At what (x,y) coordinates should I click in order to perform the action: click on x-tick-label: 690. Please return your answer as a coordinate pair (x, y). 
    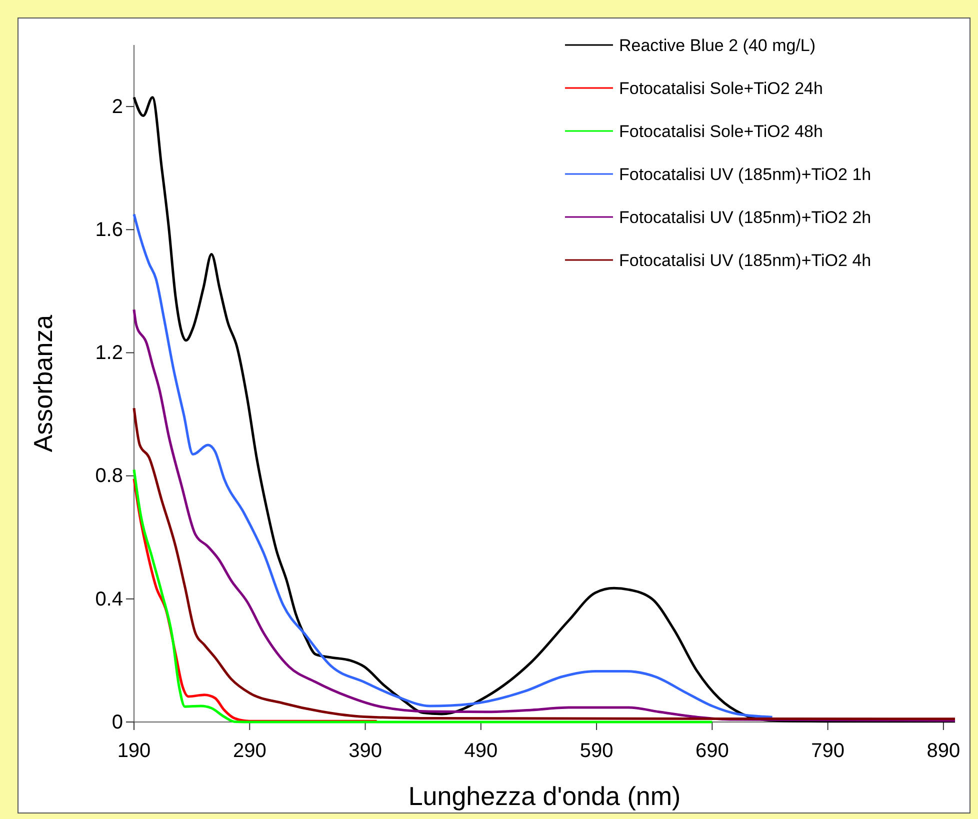
    Looking at the image, I should click on (712, 751).